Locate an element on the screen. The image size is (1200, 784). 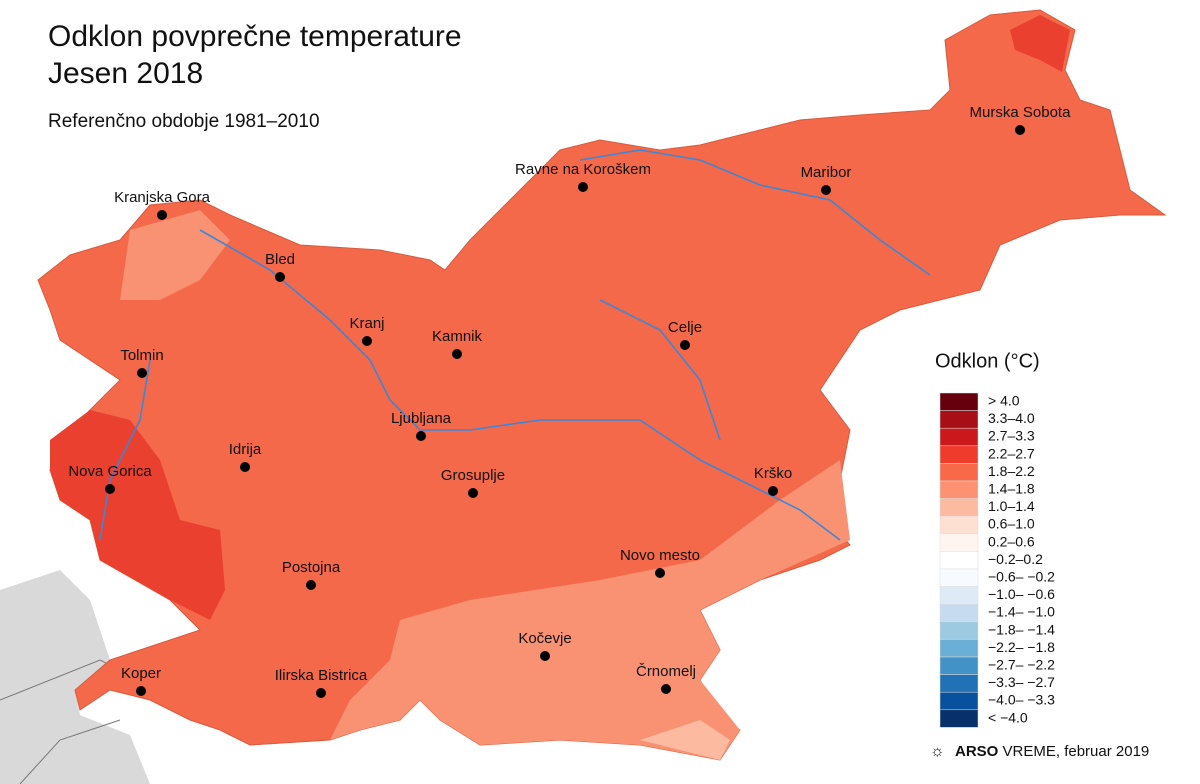
city-label: Postojna is located at coordinates (311, 567).